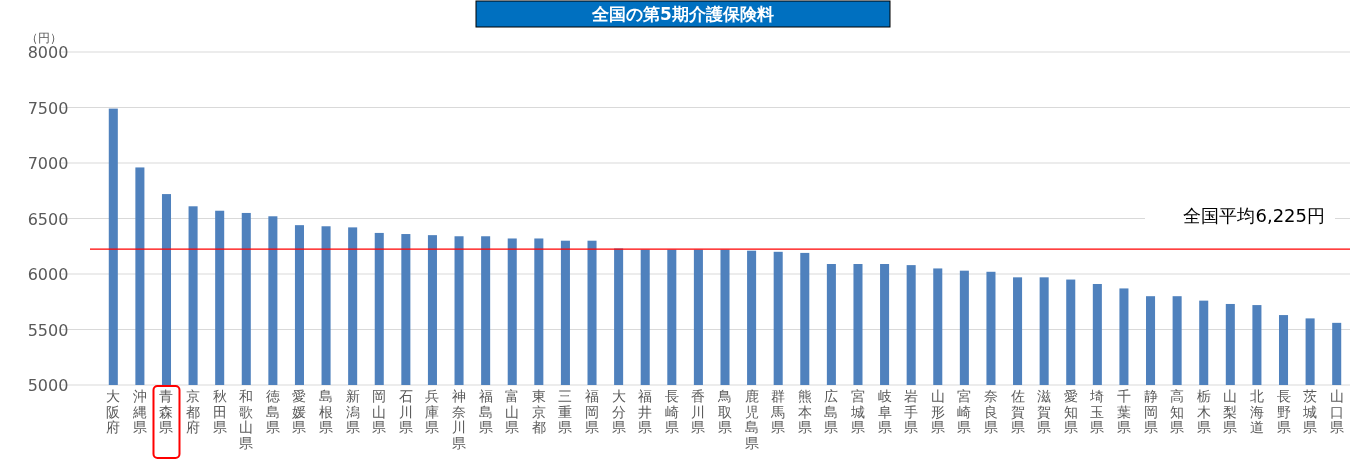 This screenshot has height=465, width=1350. Describe the element at coordinates (964, 411) in the screenshot. I see `x-tick-label: 宮崎県` at that location.